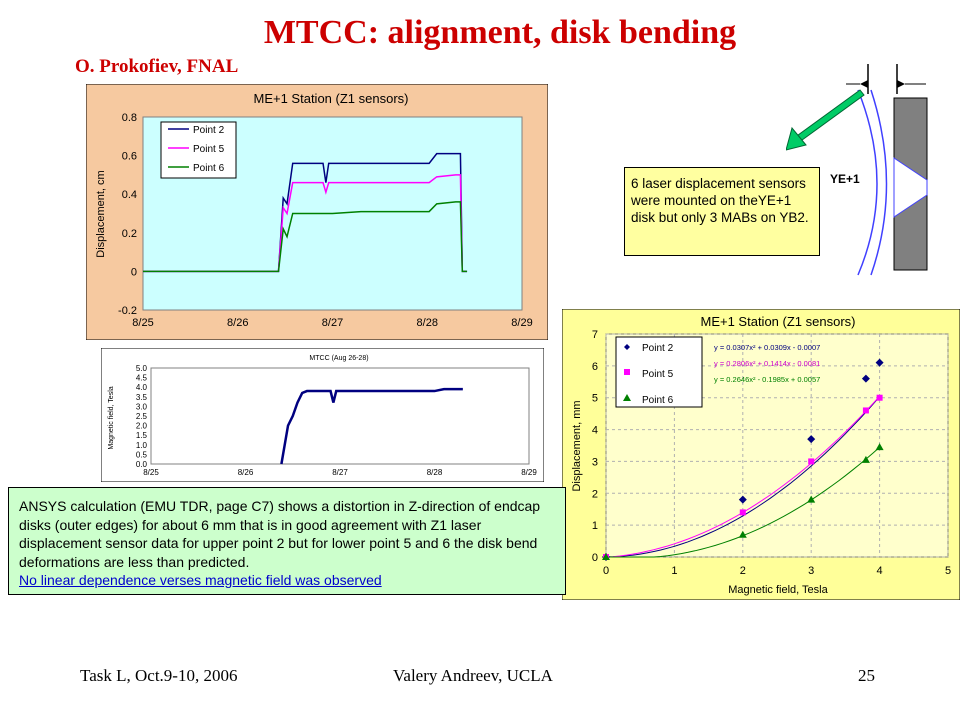  Describe the element at coordinates (595, 462) in the screenshot. I see `chart3-ytick-3: 3` at that location.